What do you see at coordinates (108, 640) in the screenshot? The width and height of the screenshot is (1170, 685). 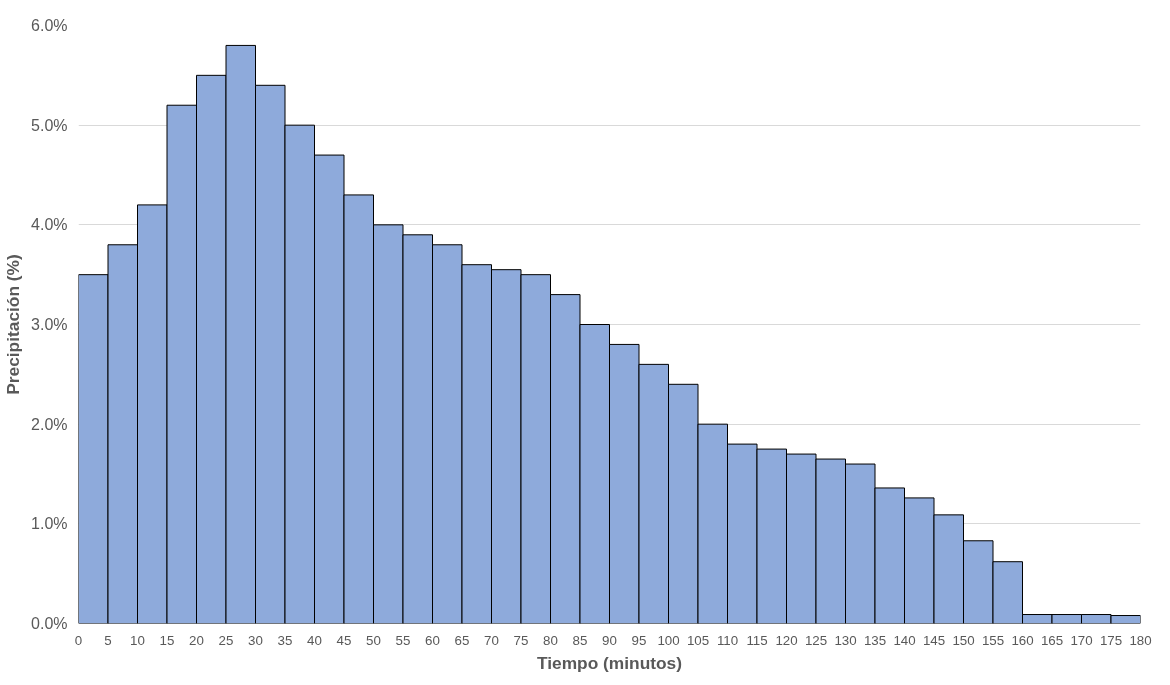 I see `x-tick-label: 5` at bounding box center [108, 640].